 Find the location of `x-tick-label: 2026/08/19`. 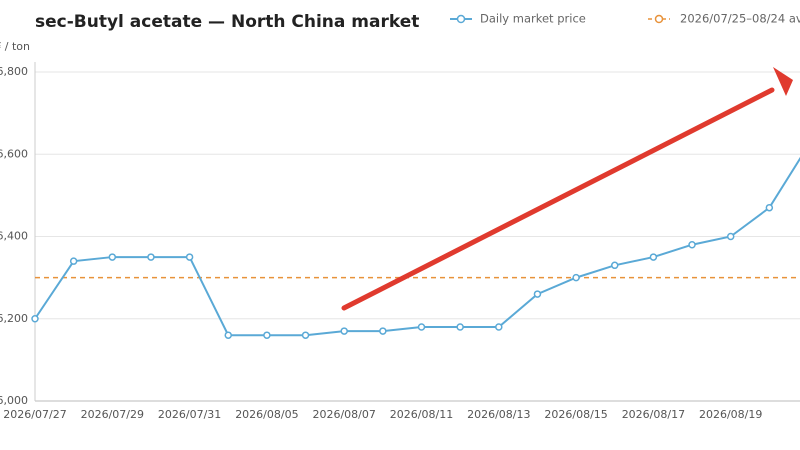

x-tick-label: 2026/08/19 is located at coordinates (730, 414).